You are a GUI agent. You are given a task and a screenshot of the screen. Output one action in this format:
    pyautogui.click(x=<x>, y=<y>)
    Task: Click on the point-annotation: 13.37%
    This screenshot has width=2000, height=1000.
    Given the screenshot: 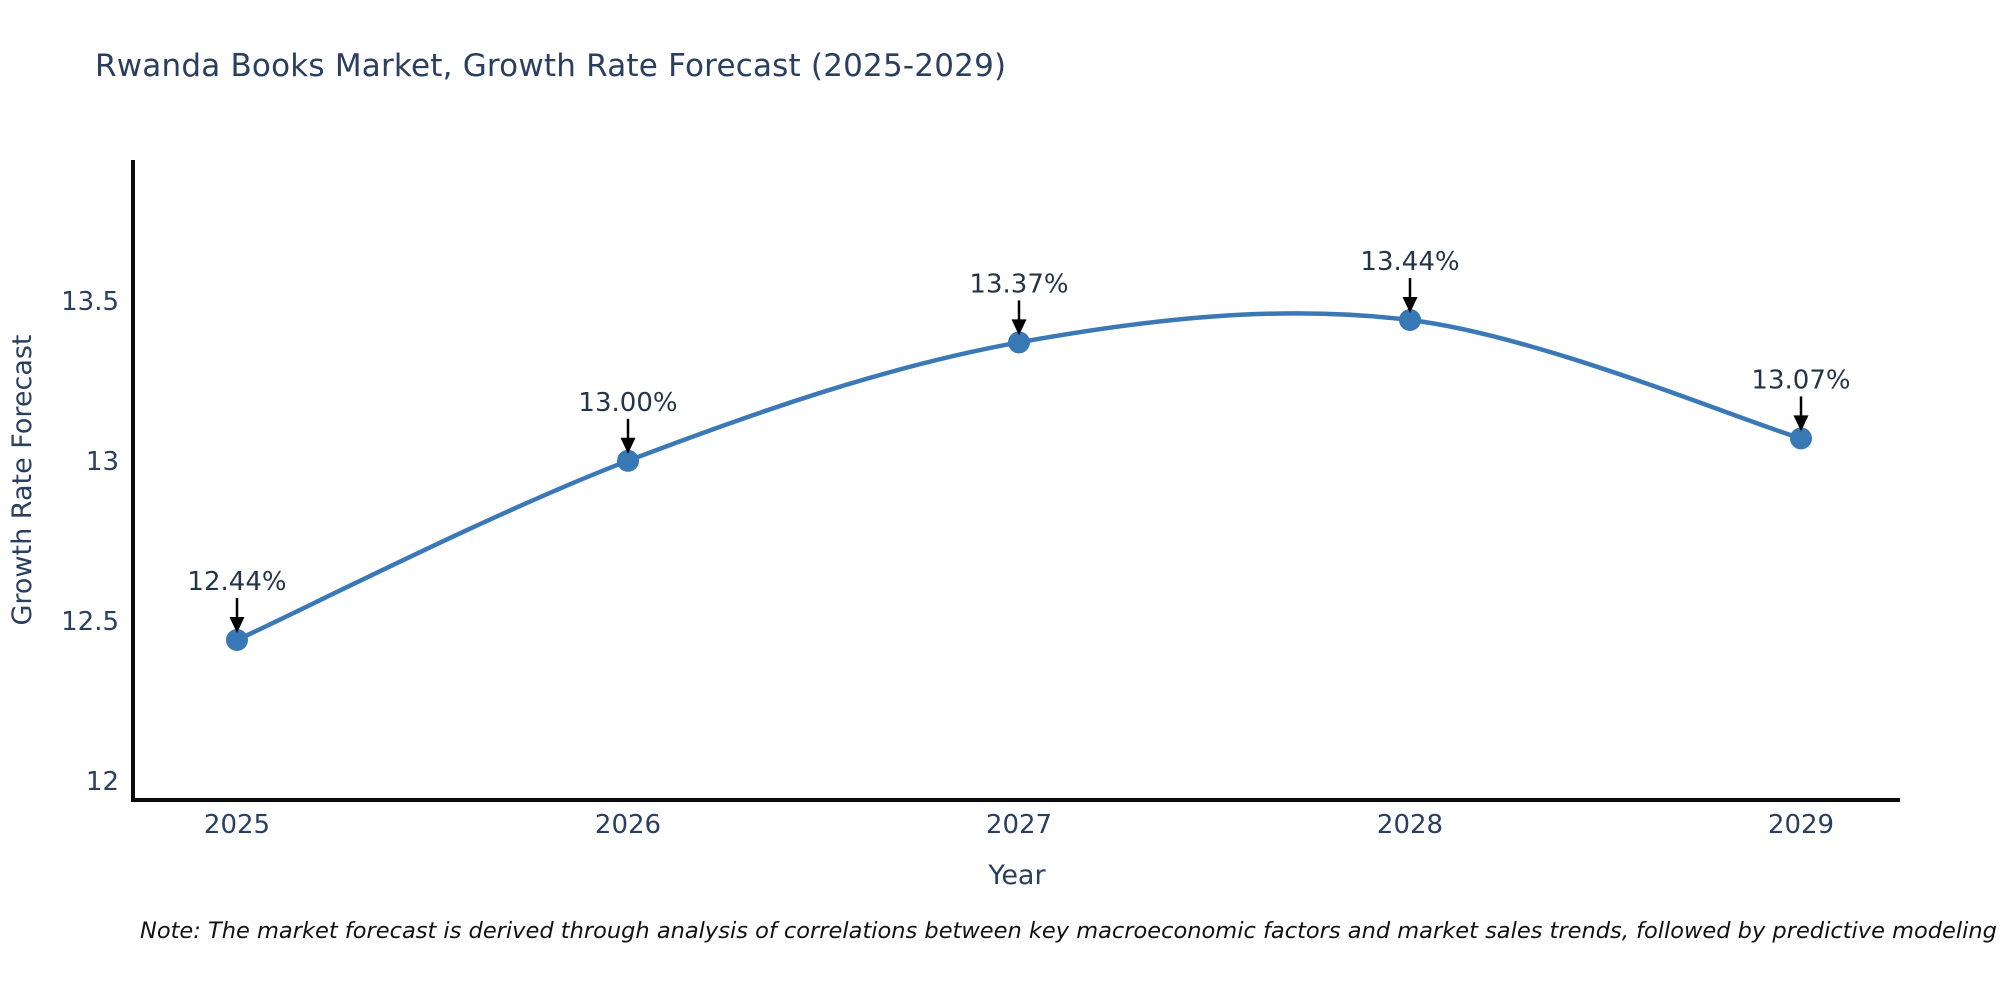 What is the action you would take?
    pyautogui.click(x=1018, y=284)
    